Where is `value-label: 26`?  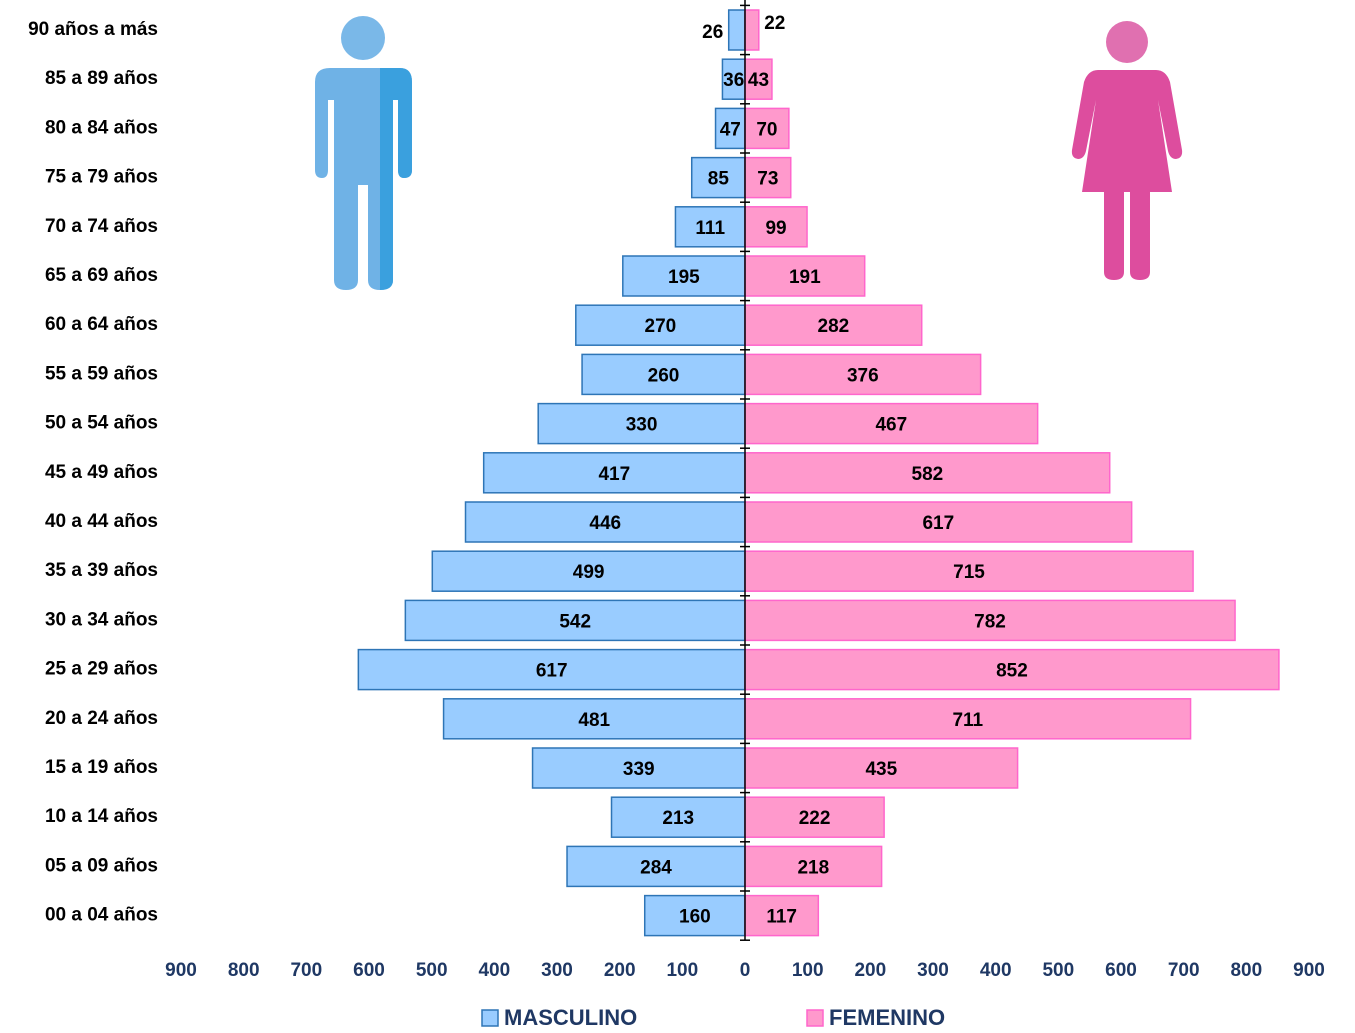
value-label: 26 is located at coordinates (712, 32).